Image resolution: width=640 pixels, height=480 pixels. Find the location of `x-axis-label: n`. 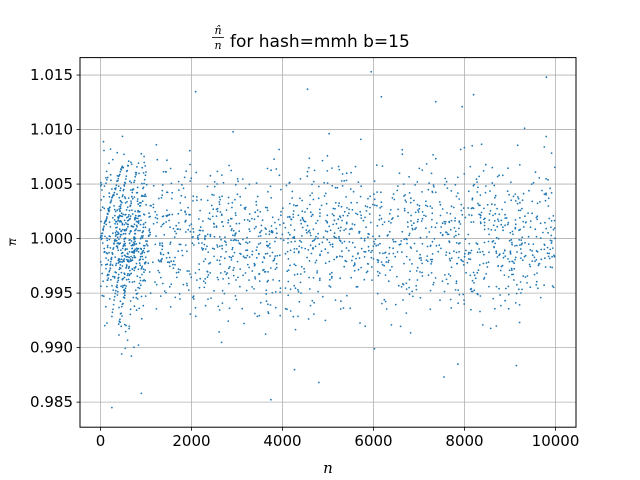

x-axis-label: n is located at coordinates (328, 468).